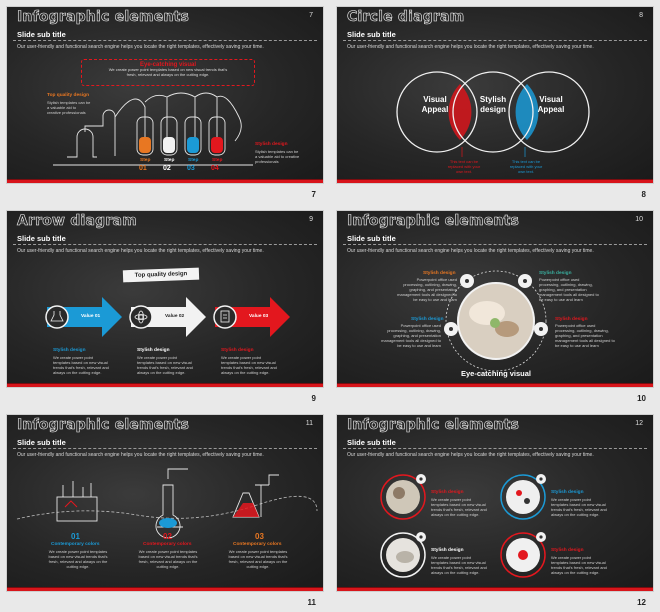  Describe the element at coordinates (153, 129) in the screenshot. I see `lab-glassware-illustration` at that location.